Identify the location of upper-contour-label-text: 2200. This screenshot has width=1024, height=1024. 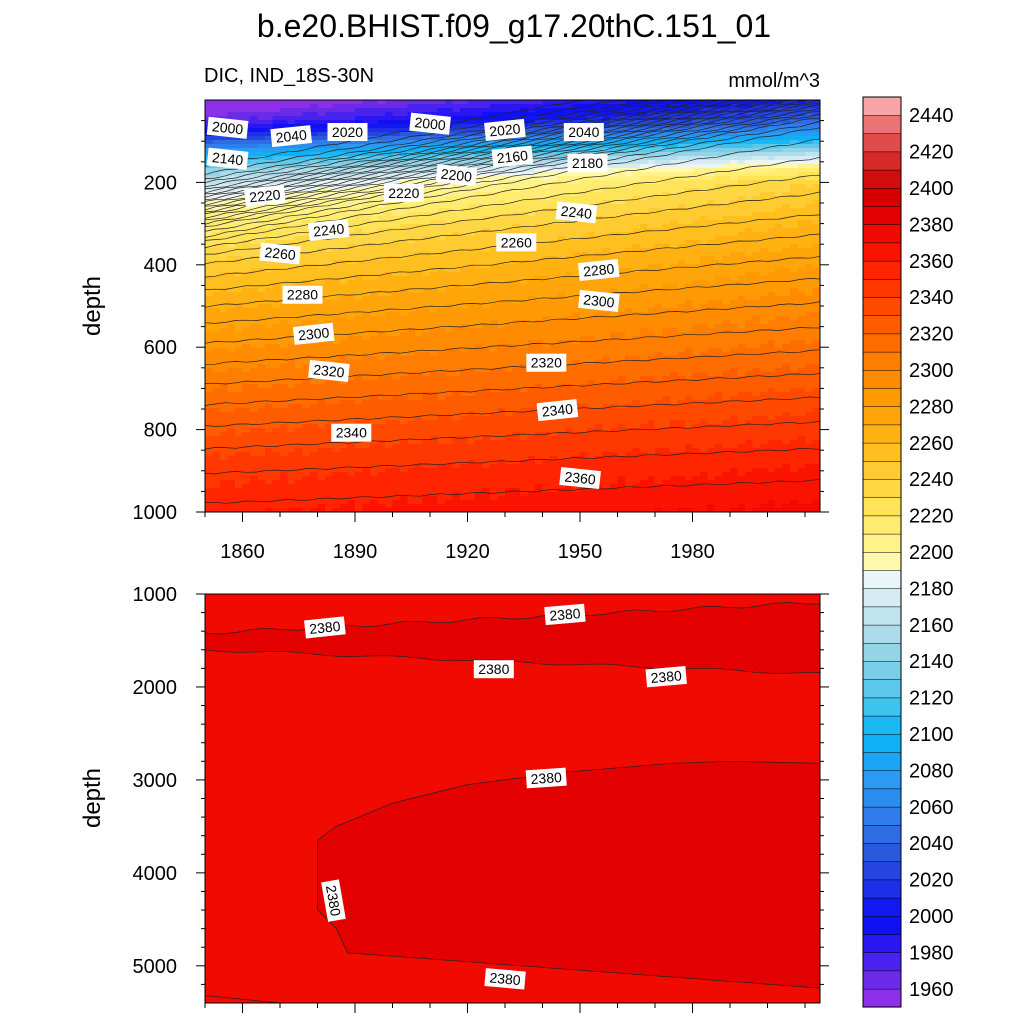
(456, 175).